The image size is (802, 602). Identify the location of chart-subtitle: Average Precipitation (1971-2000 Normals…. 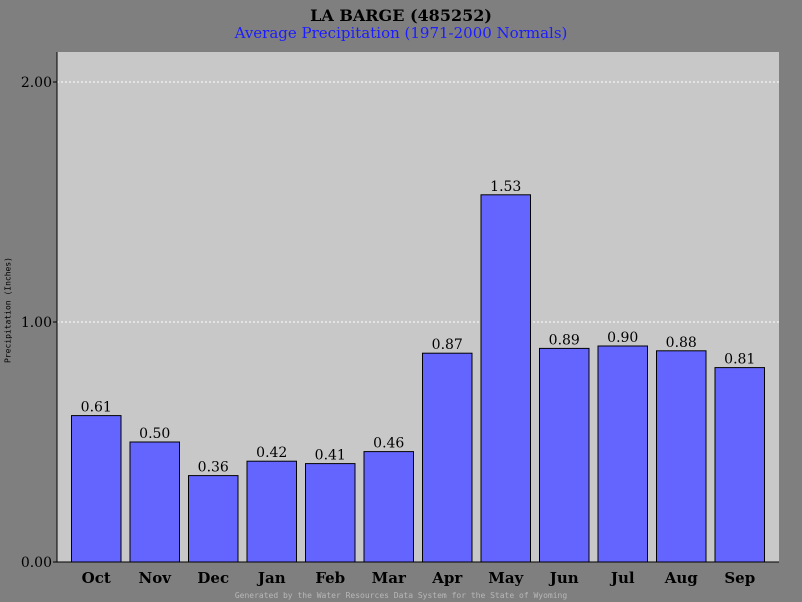
(401, 33).